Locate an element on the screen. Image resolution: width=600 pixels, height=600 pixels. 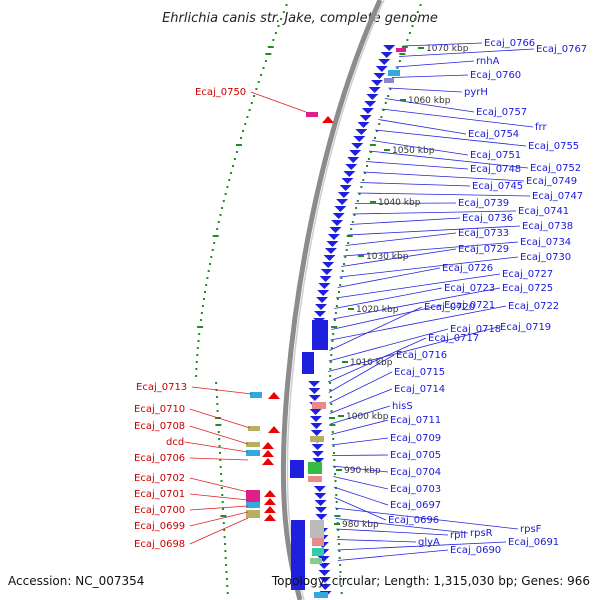
forward-gene-label: Ecaj_0752 is located at coordinates (555, 168).